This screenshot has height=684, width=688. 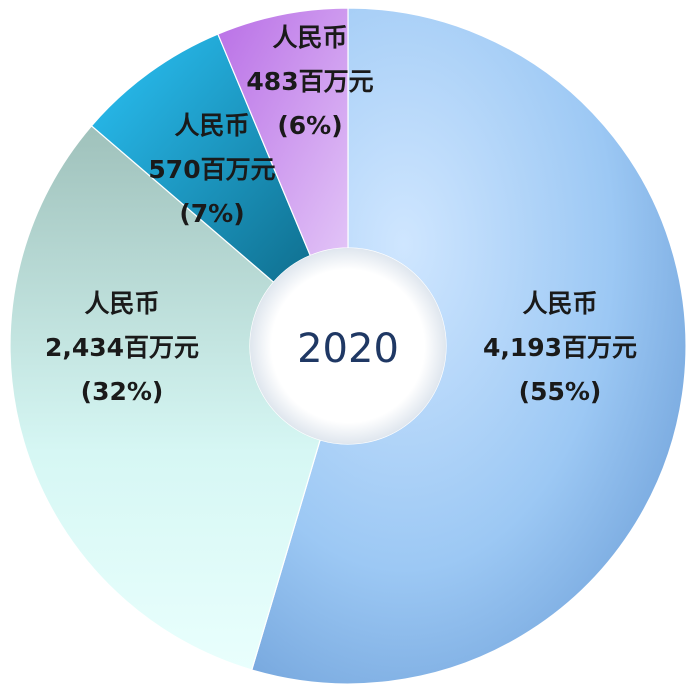 I want to click on slice-label-2: 人民币 2,434百万元 (32%), so click(x=122, y=347).